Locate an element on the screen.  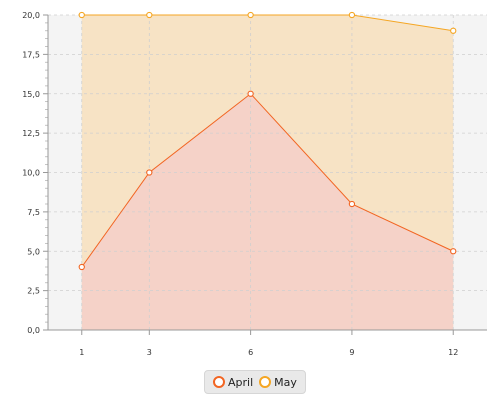
x-tick-label: 12 is located at coordinates (453, 352).